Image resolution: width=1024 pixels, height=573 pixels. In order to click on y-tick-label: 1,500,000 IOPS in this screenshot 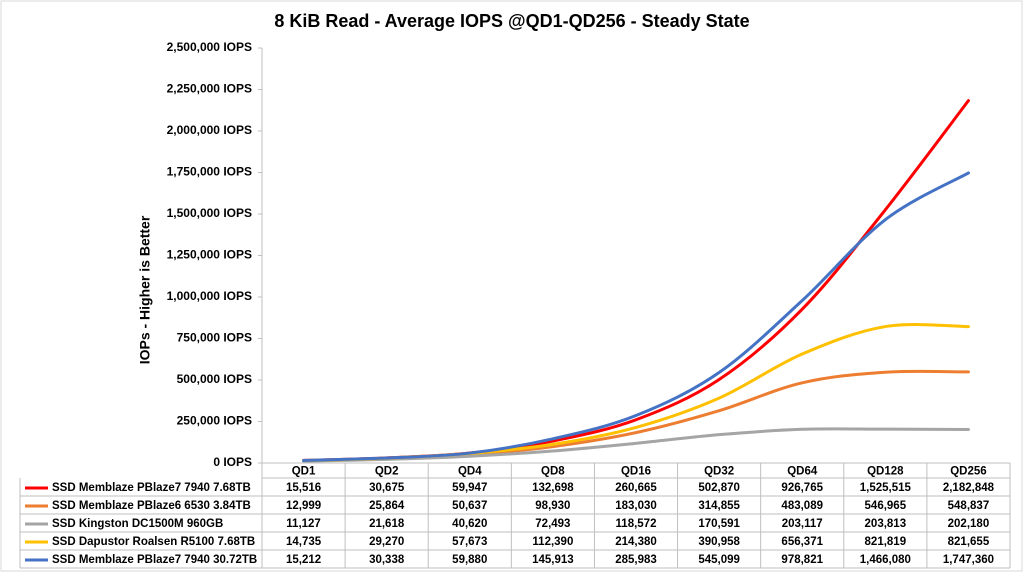, I will do `click(209, 213)`.